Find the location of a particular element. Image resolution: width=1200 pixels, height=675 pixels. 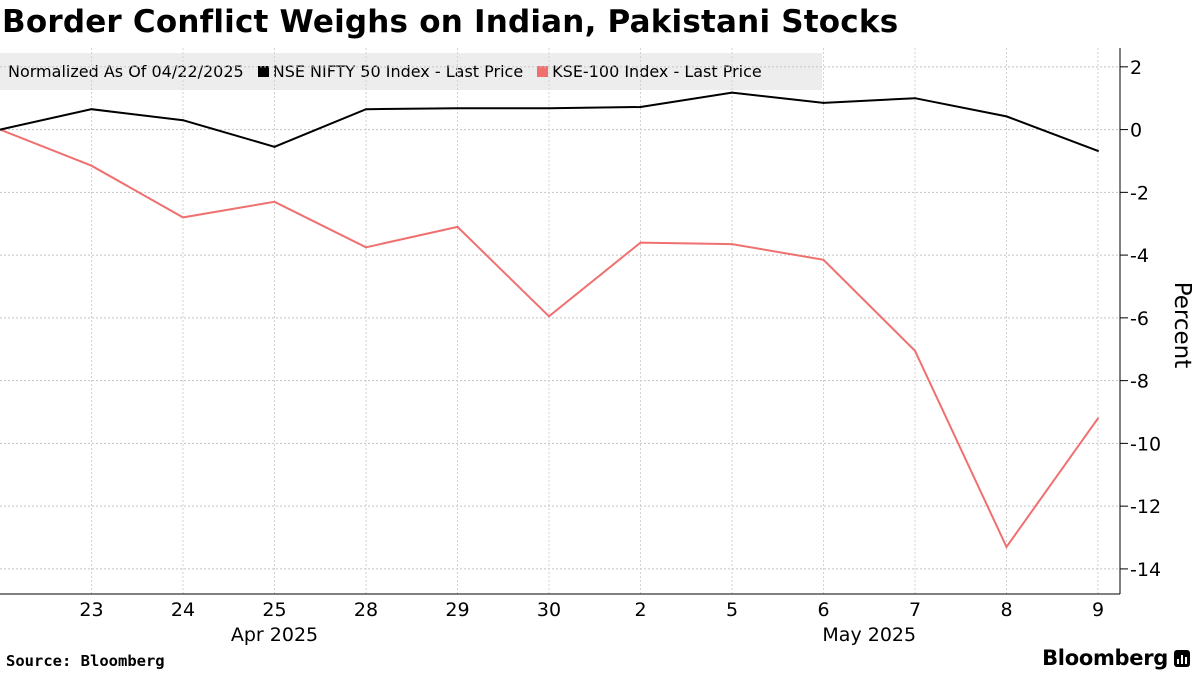

x-group-label: May 2025 is located at coordinates (869, 635).